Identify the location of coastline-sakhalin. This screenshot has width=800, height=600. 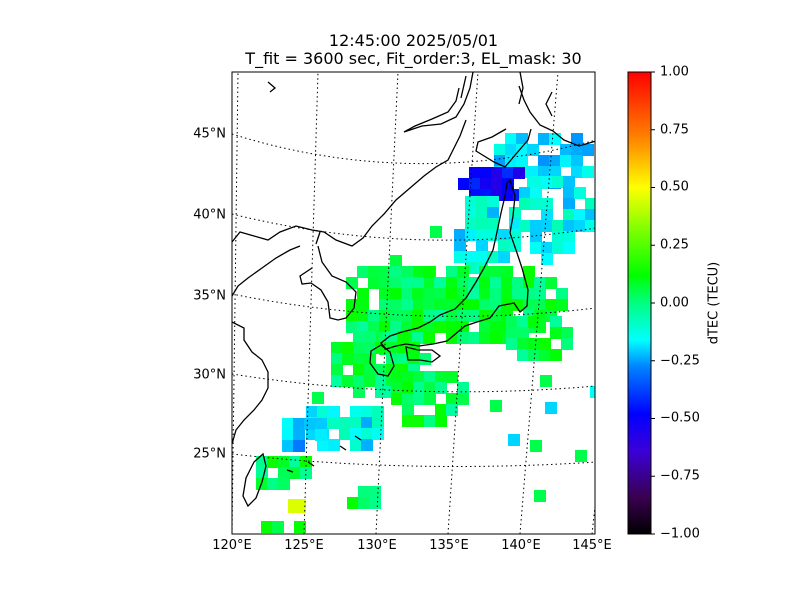
(395, 88).